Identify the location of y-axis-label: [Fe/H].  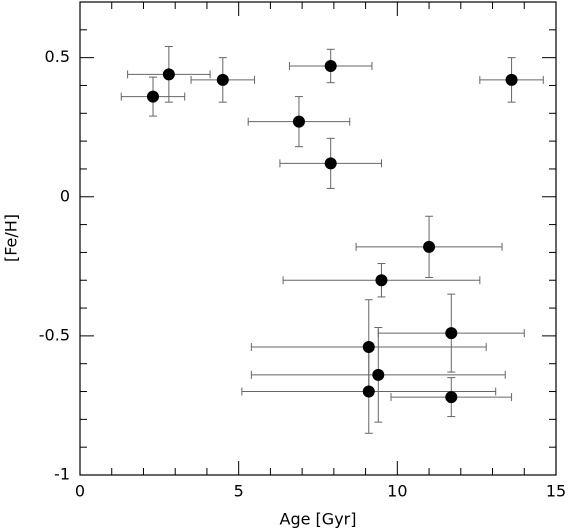
(11, 238).